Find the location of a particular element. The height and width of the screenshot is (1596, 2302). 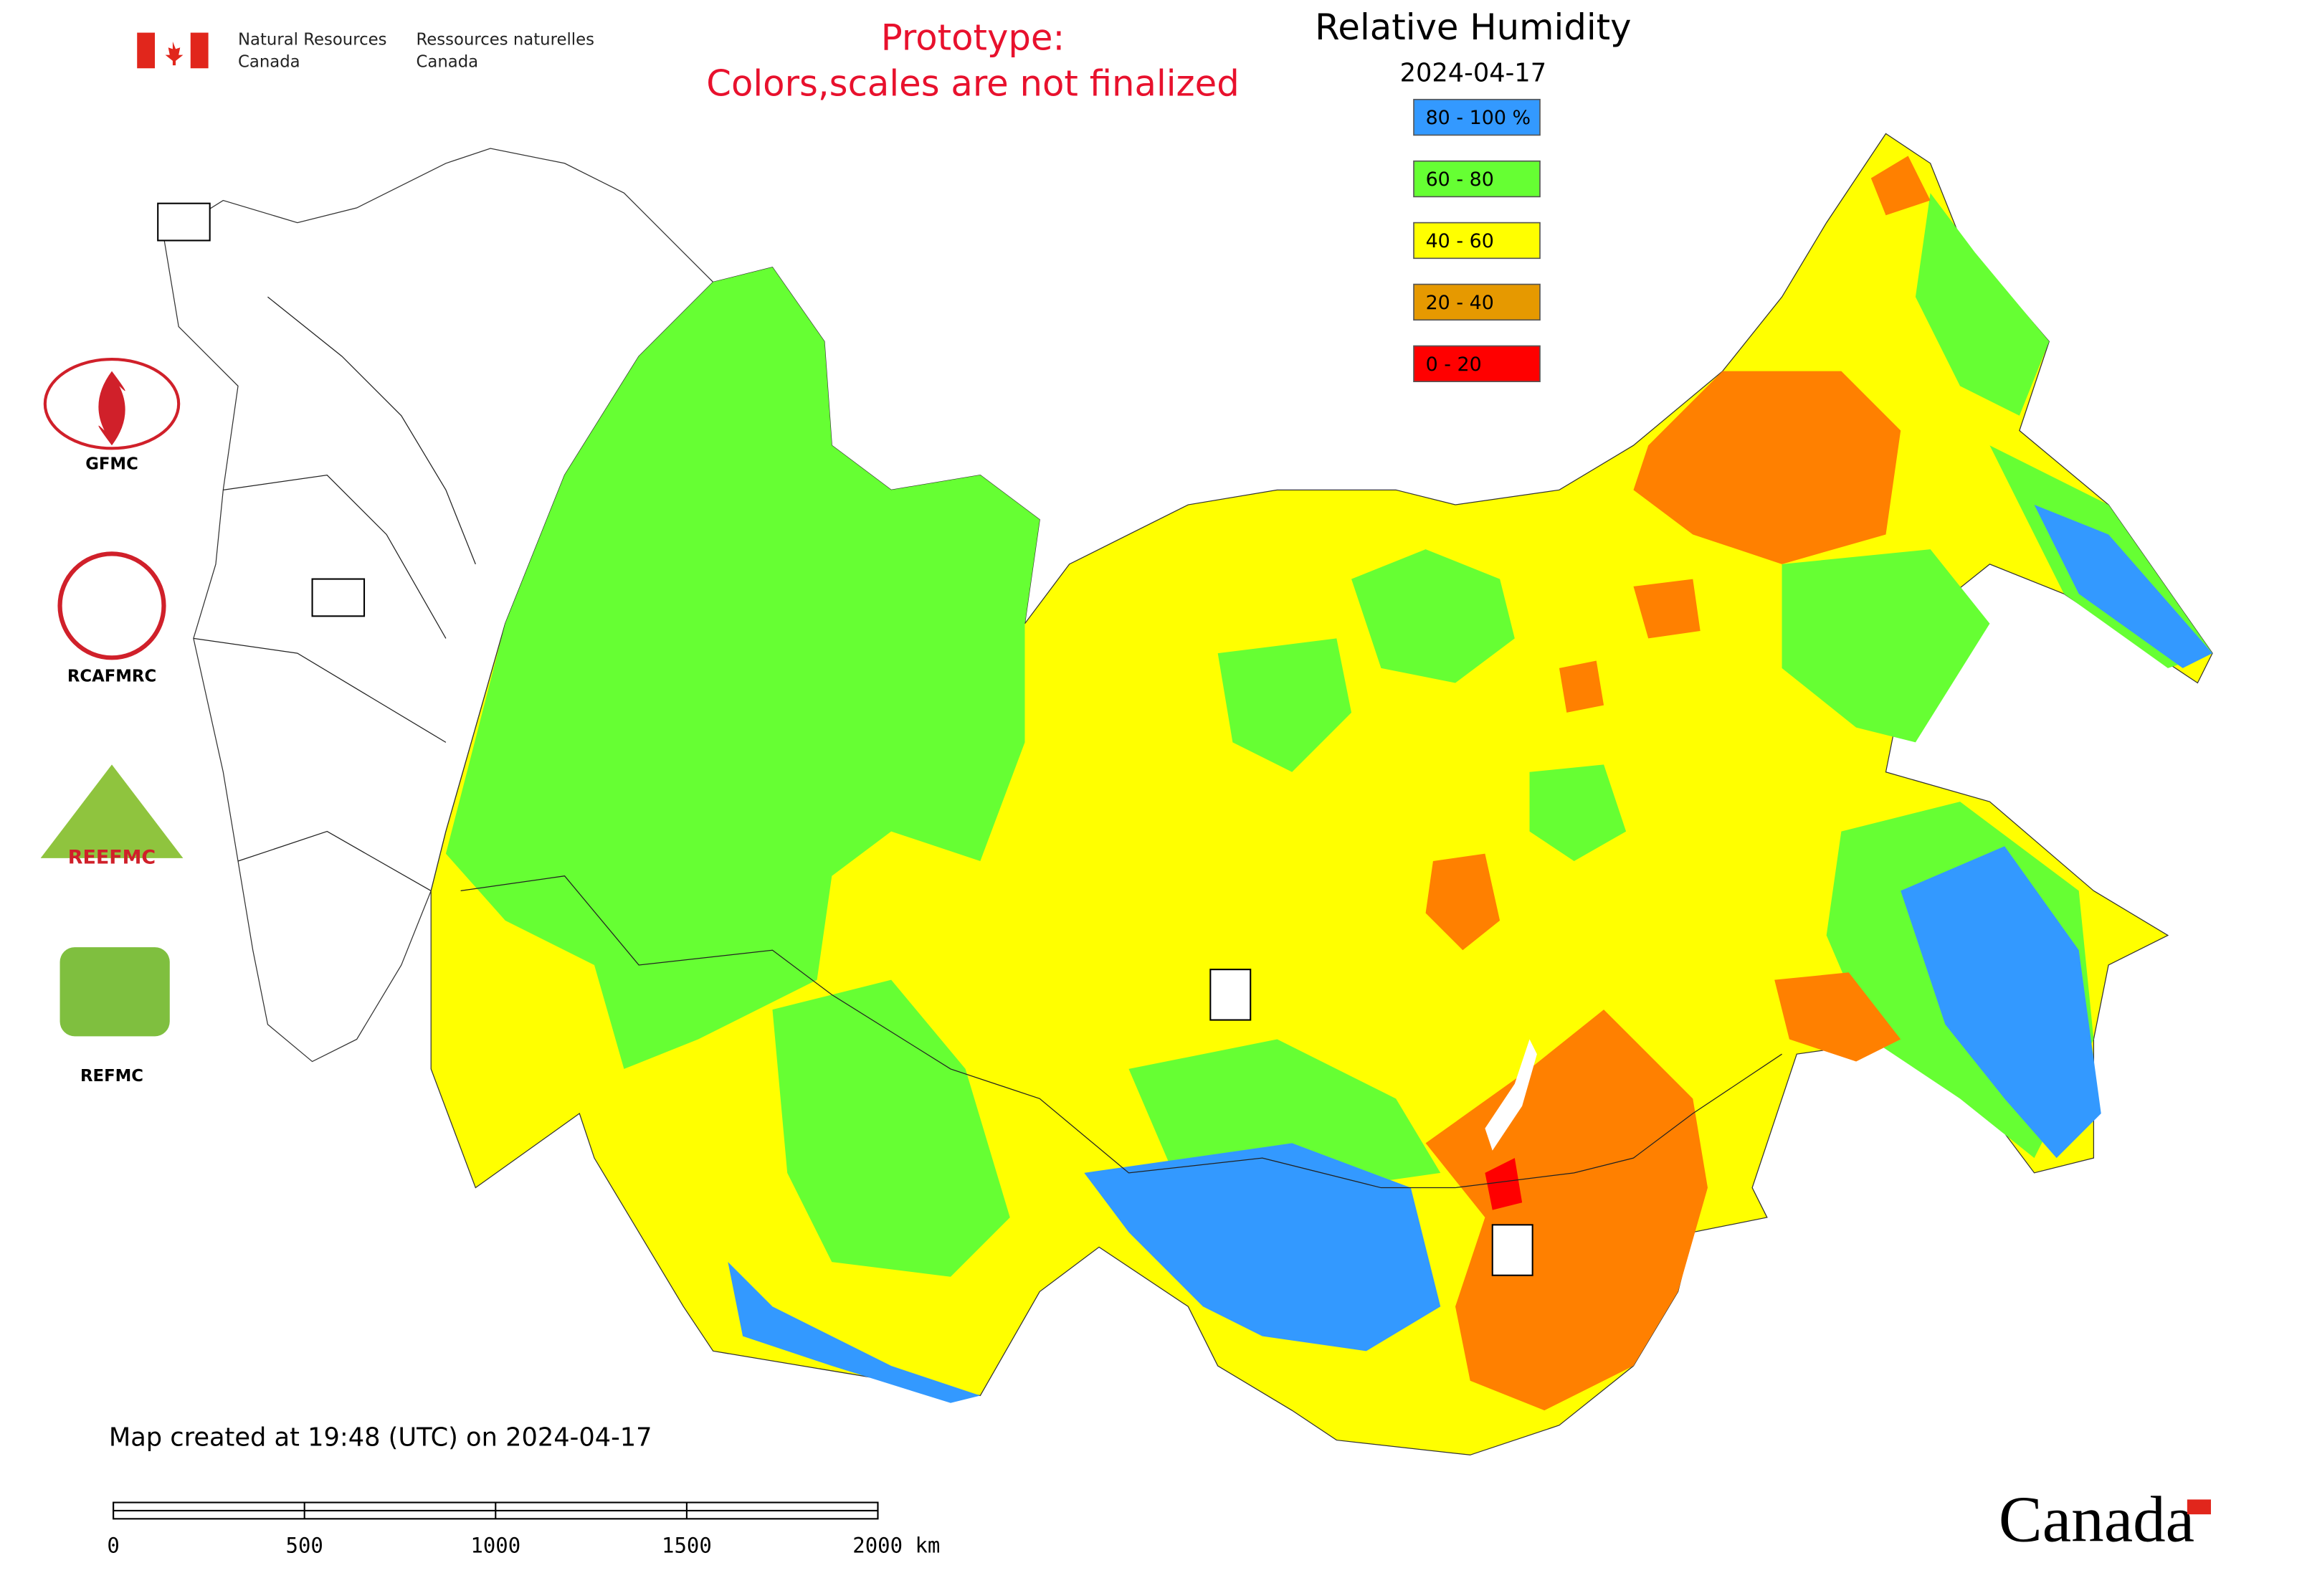

legend: 80 - 100 % 60 - 80 40 - 60 20 - 40 0 - 20 is located at coordinates (1477, 240).